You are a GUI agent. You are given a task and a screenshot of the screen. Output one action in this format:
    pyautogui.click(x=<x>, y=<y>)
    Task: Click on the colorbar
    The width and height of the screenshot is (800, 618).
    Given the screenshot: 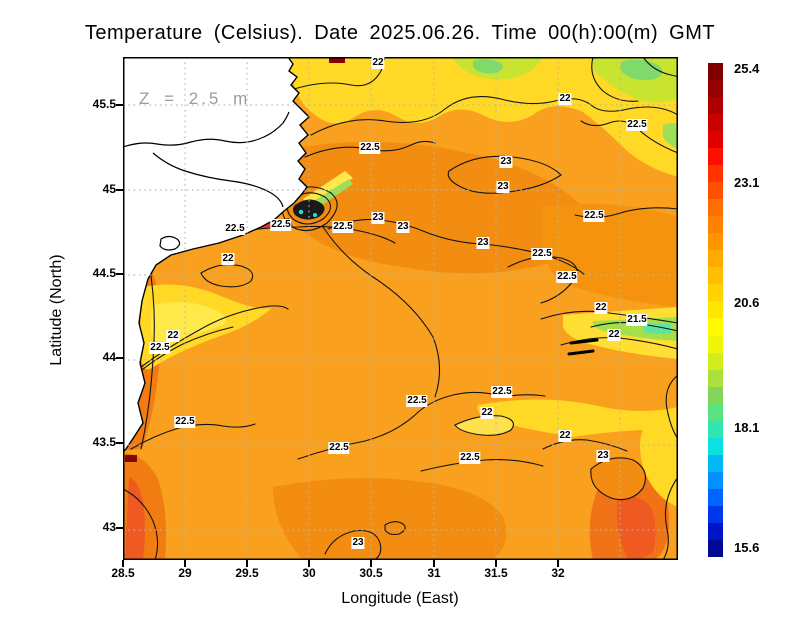 What is the action you would take?
    pyautogui.click(x=715, y=310)
    